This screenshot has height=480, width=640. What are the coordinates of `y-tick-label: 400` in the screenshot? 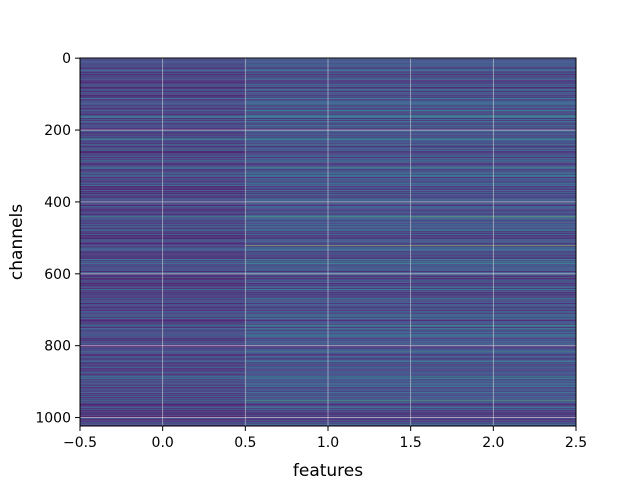 It's located at (57, 203).